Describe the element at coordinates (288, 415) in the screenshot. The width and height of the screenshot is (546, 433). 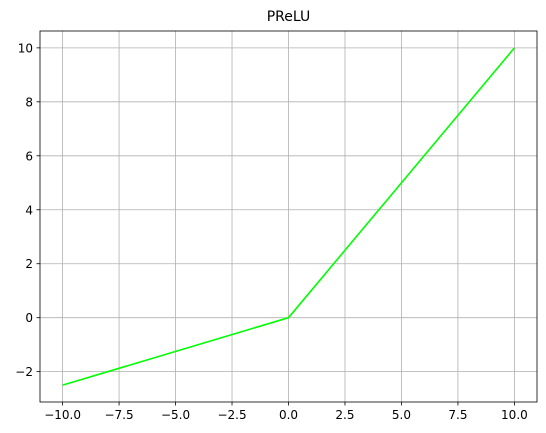
I see `x-tick-label: 0.0` at that location.